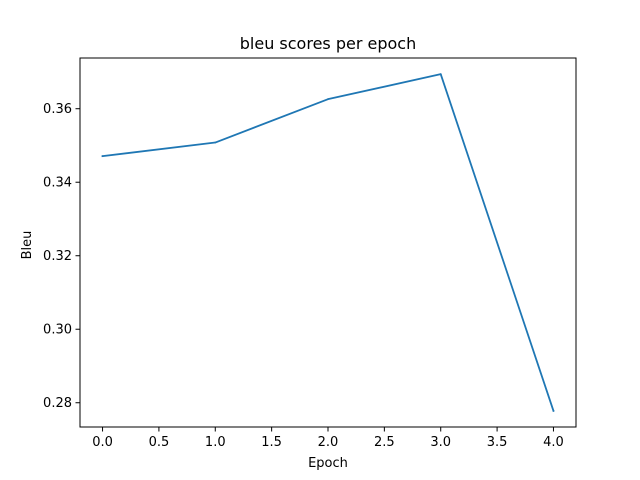 This screenshot has height=480, width=640. Describe the element at coordinates (440, 442) in the screenshot. I see `x-tick-label: 3.0` at that location.